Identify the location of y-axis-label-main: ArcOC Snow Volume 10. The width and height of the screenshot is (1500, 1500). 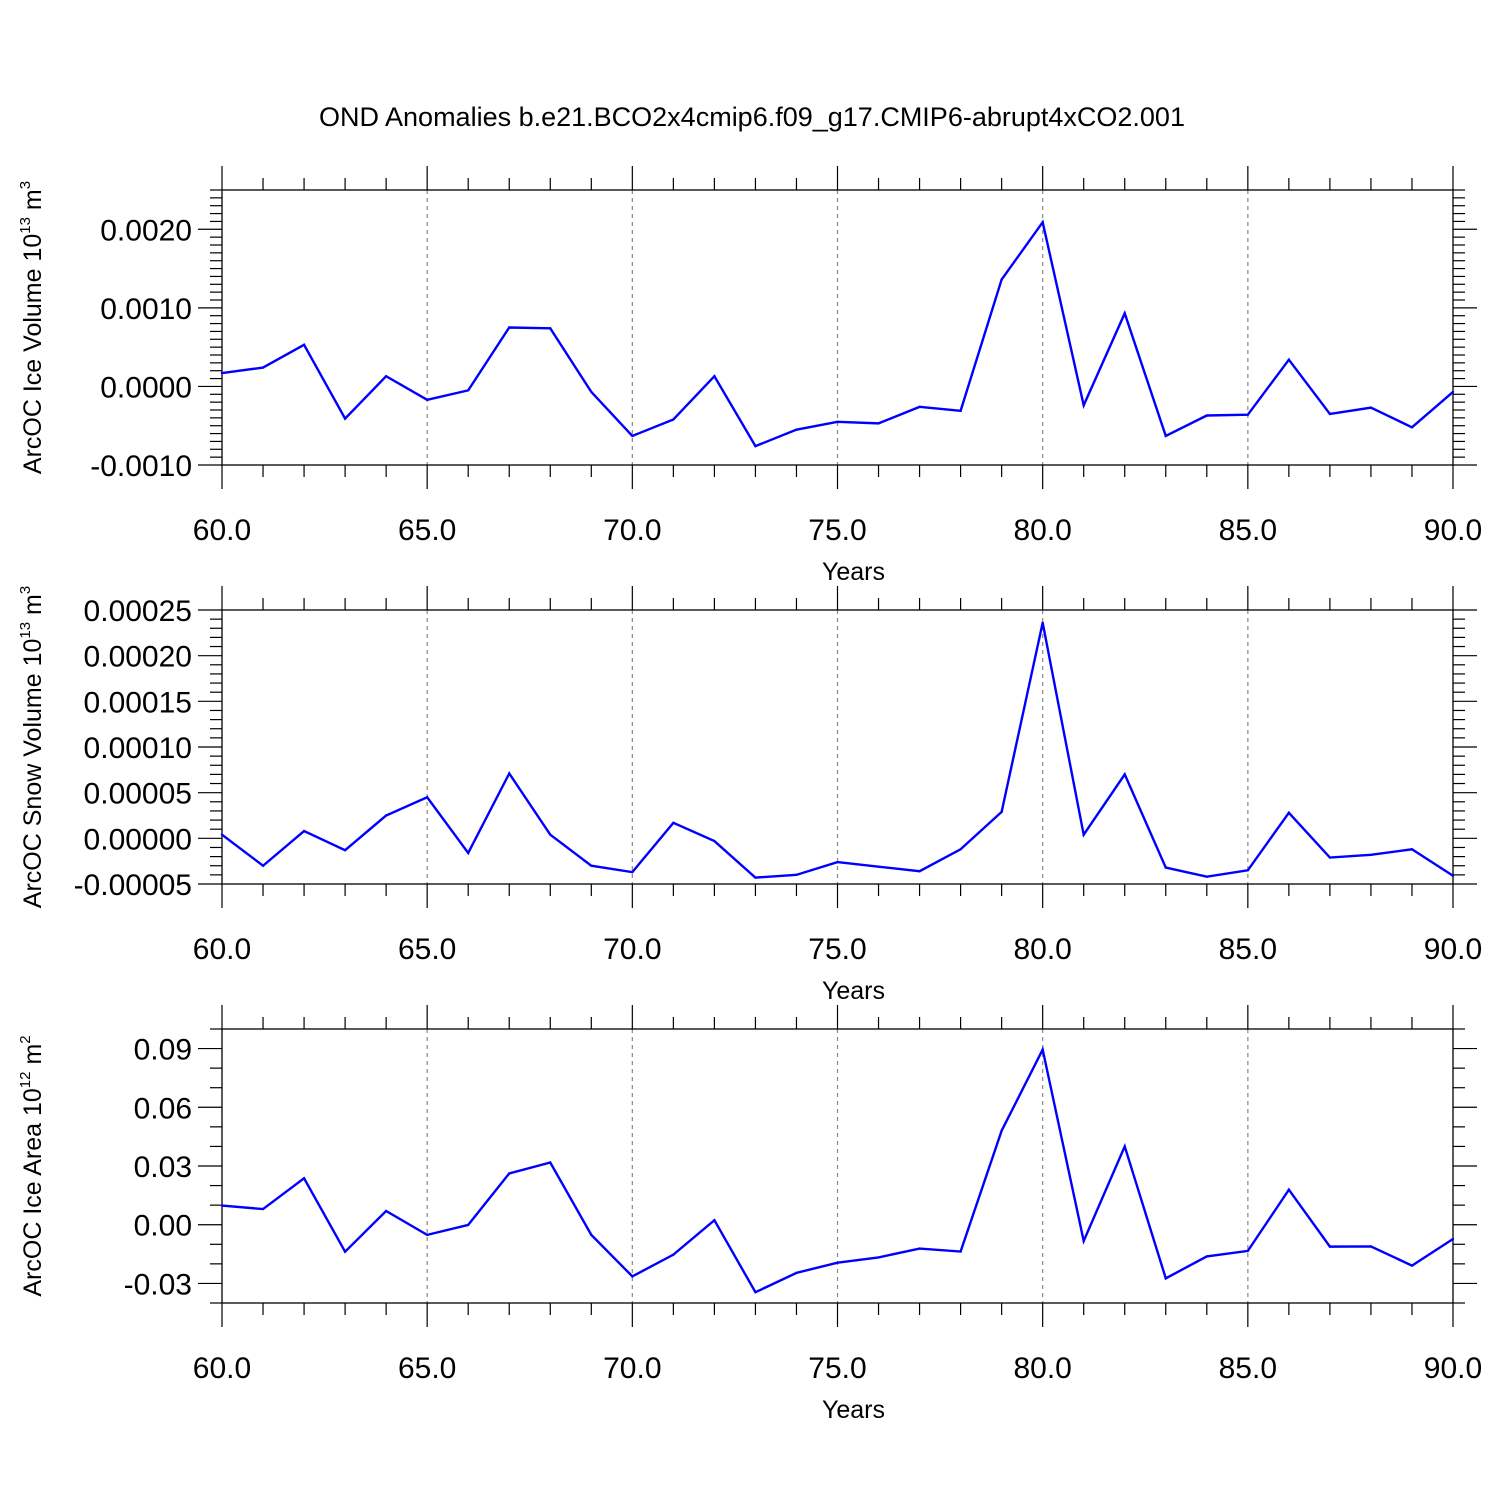
(33, 774).